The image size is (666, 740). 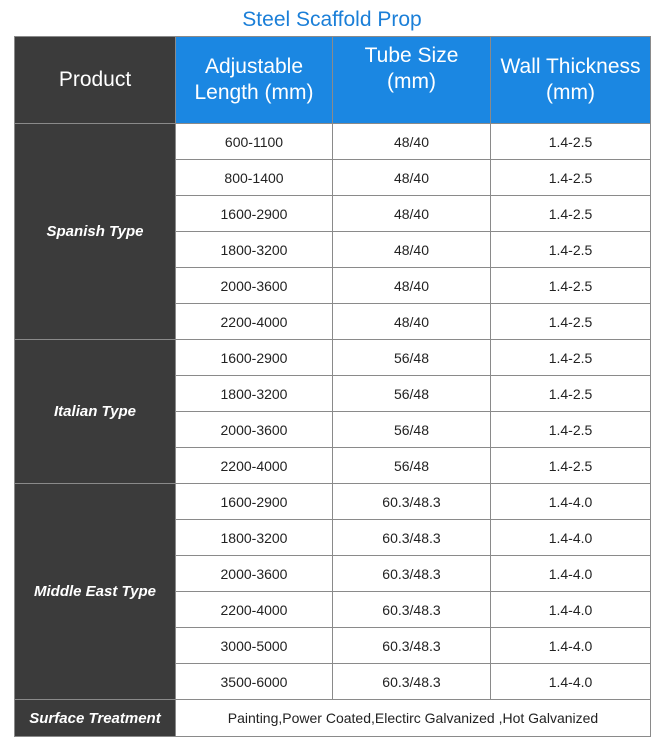 What do you see at coordinates (95, 80) in the screenshot?
I see `header-product: Product` at bounding box center [95, 80].